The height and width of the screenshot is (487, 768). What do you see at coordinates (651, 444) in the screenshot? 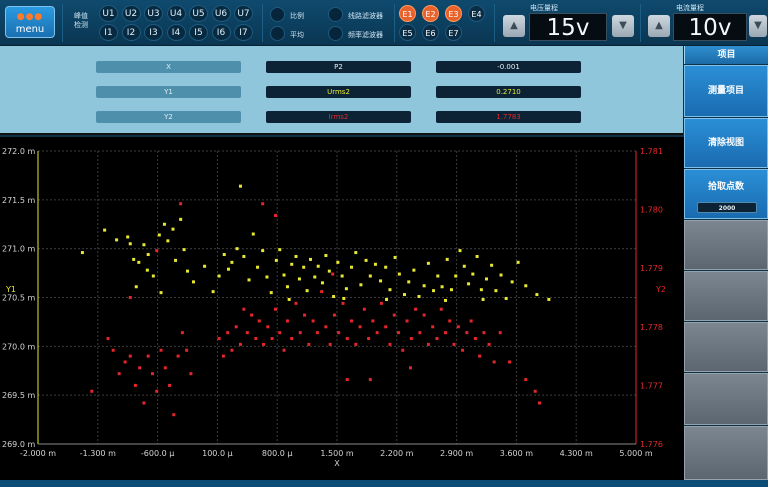
I see `y2-tick-label: 1.776` at bounding box center [651, 444].